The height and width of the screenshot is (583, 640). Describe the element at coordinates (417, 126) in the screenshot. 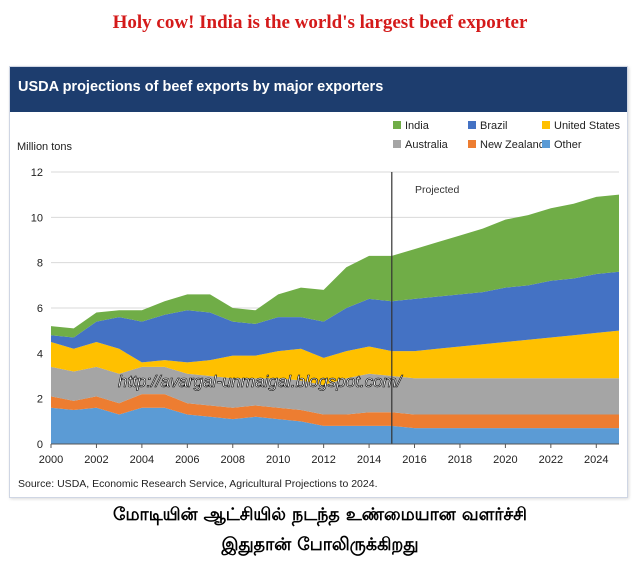

I see `legend-label: India` at that location.